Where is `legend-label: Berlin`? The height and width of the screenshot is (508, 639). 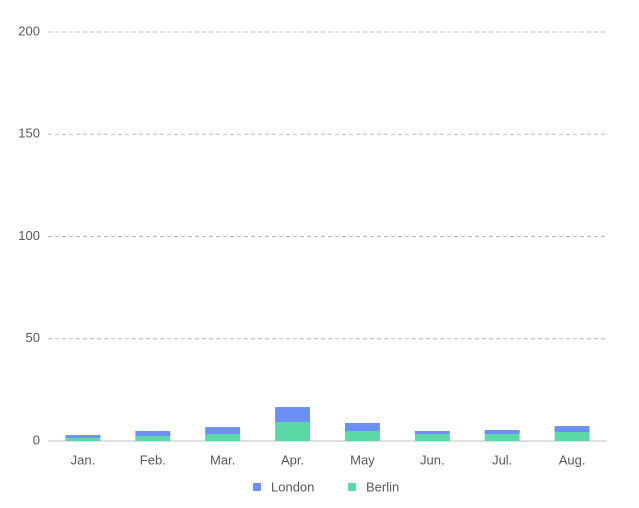
legend-label: Berlin is located at coordinates (382, 486).